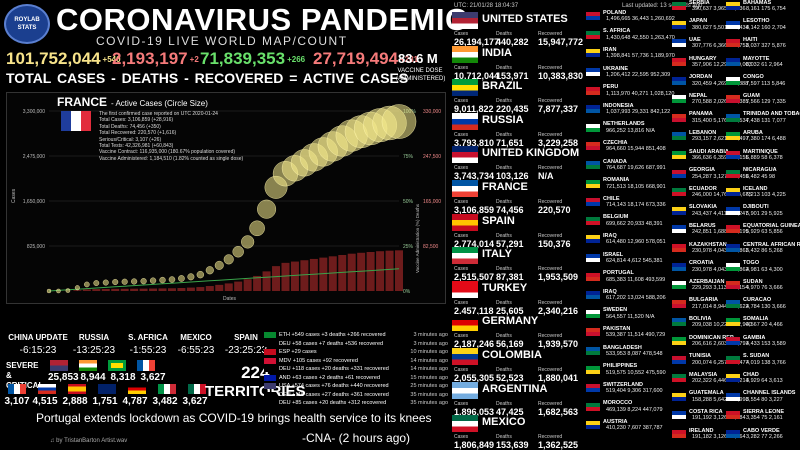  Describe the element at coordinates (615, 12) in the screenshot. I see `country-name: POLAND` at that location.